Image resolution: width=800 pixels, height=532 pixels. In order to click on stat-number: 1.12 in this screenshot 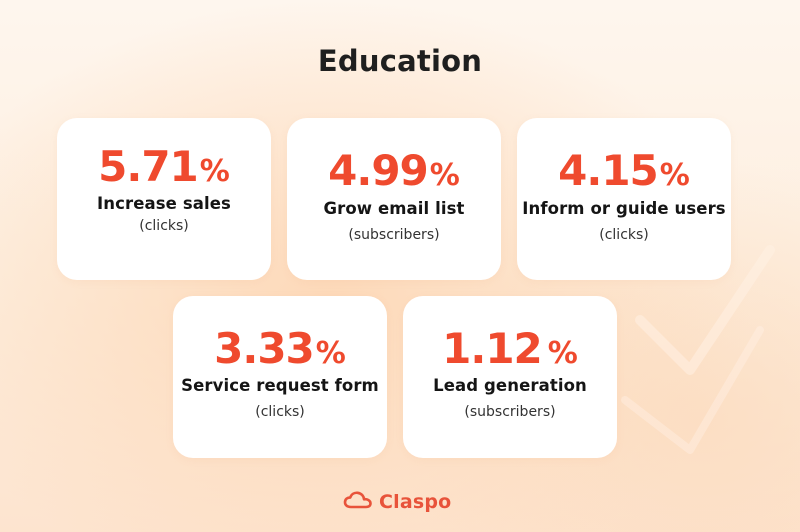, I will do `click(492, 348)`.